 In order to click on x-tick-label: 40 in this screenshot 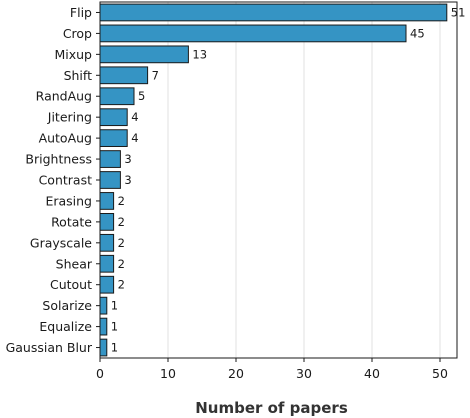, I will do `click(372, 373)`.